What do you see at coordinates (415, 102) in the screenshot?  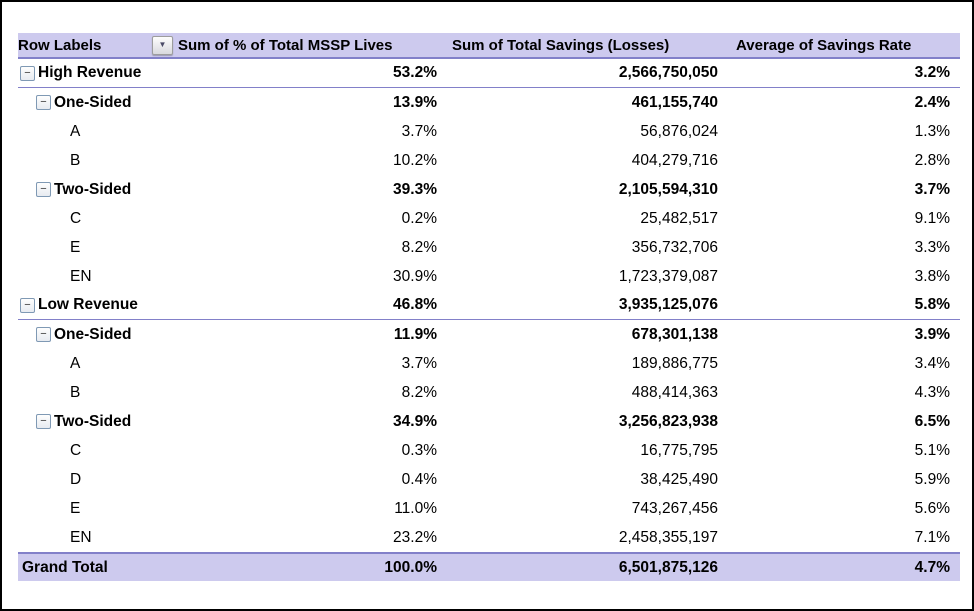 I see `cell-pct-total-mssp-lives: 13.9%` at bounding box center [415, 102].